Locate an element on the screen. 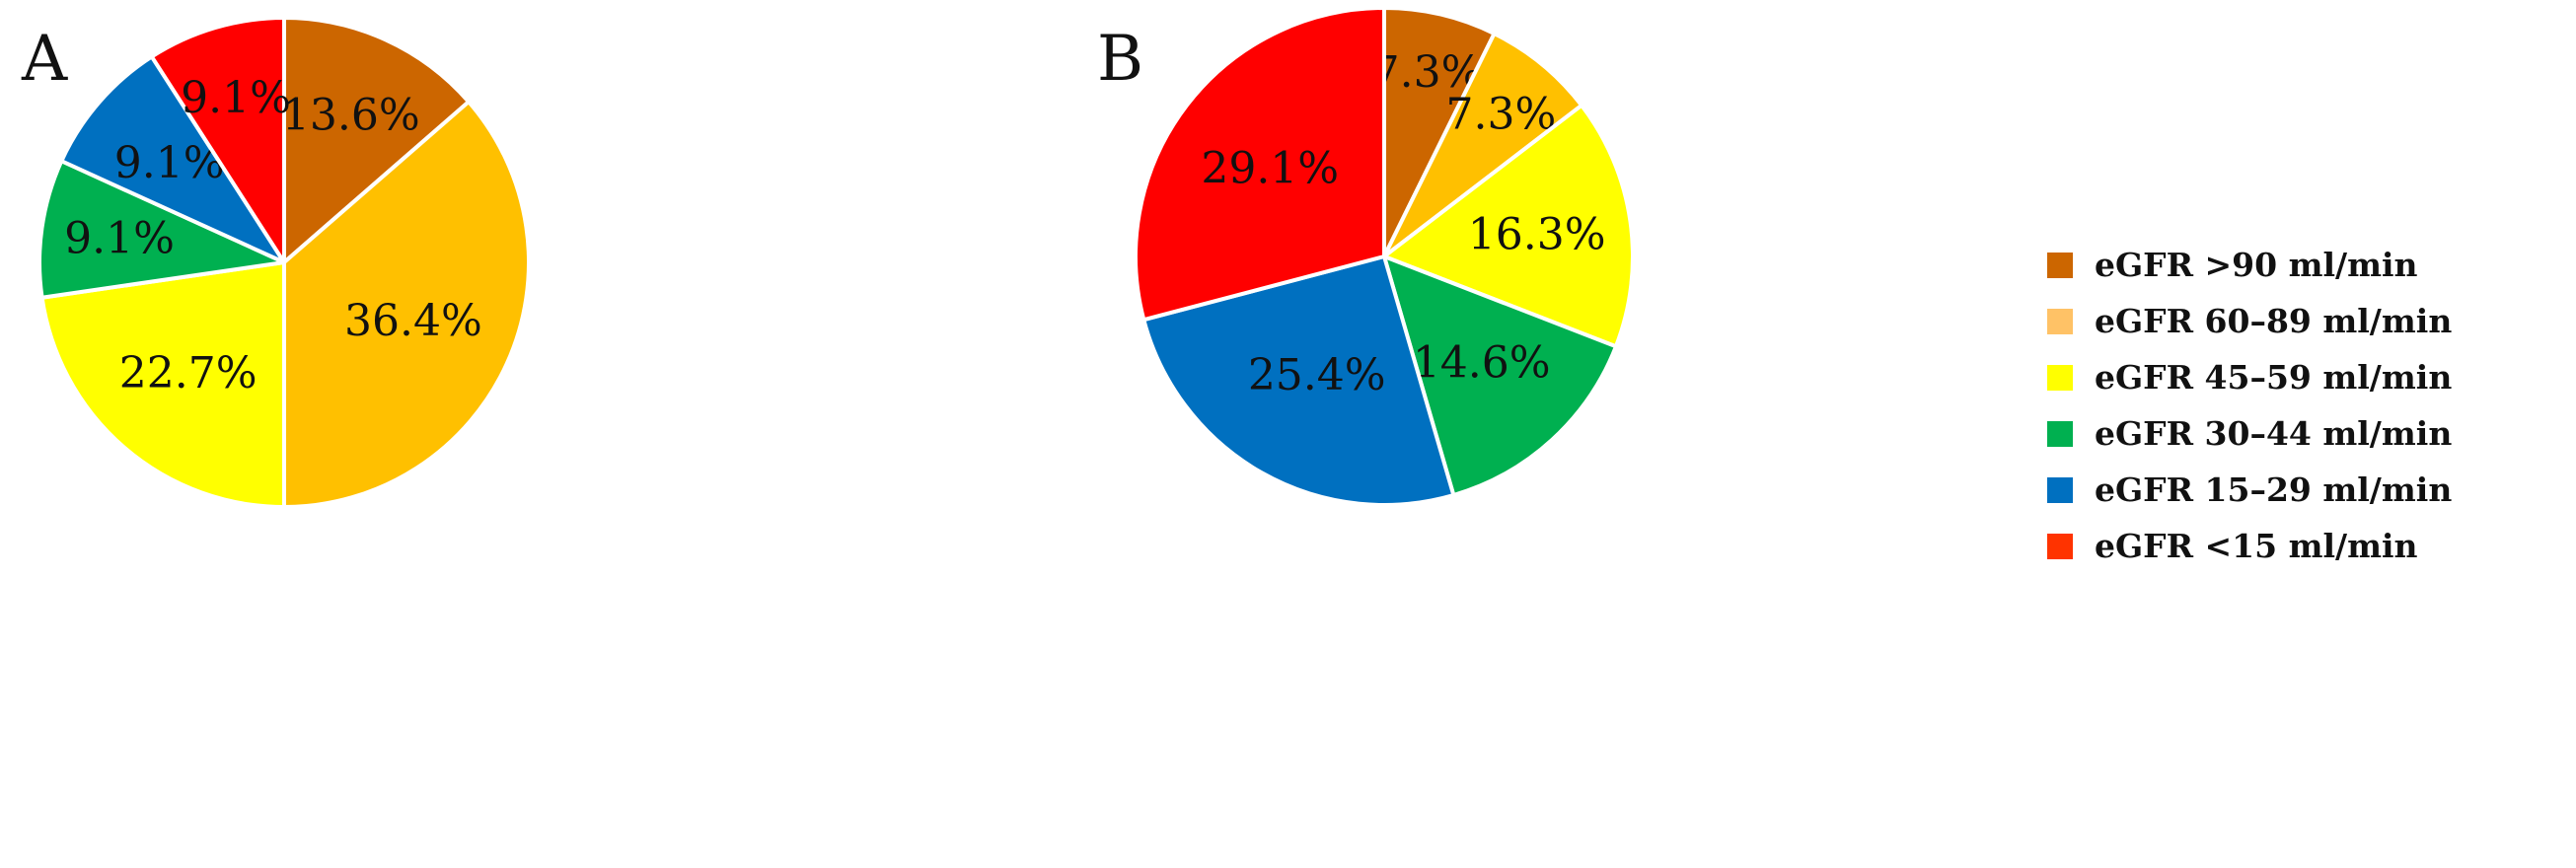 This screenshot has width=2576, height=868. legend-item: eGFR 15–29 ml/min is located at coordinates (2303, 490).